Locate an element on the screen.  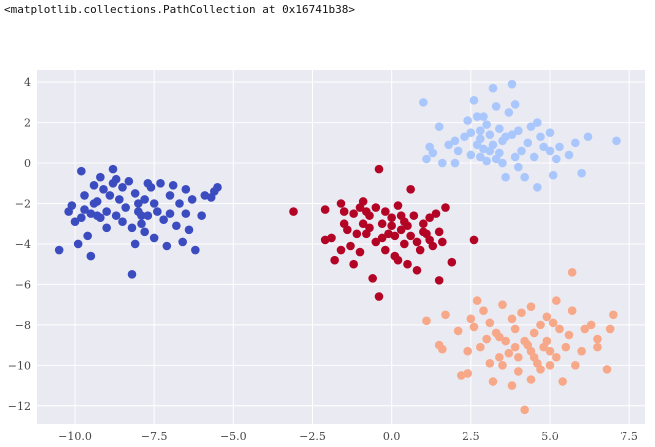
y-tick-label: −2 is located at coordinates (23, 204).